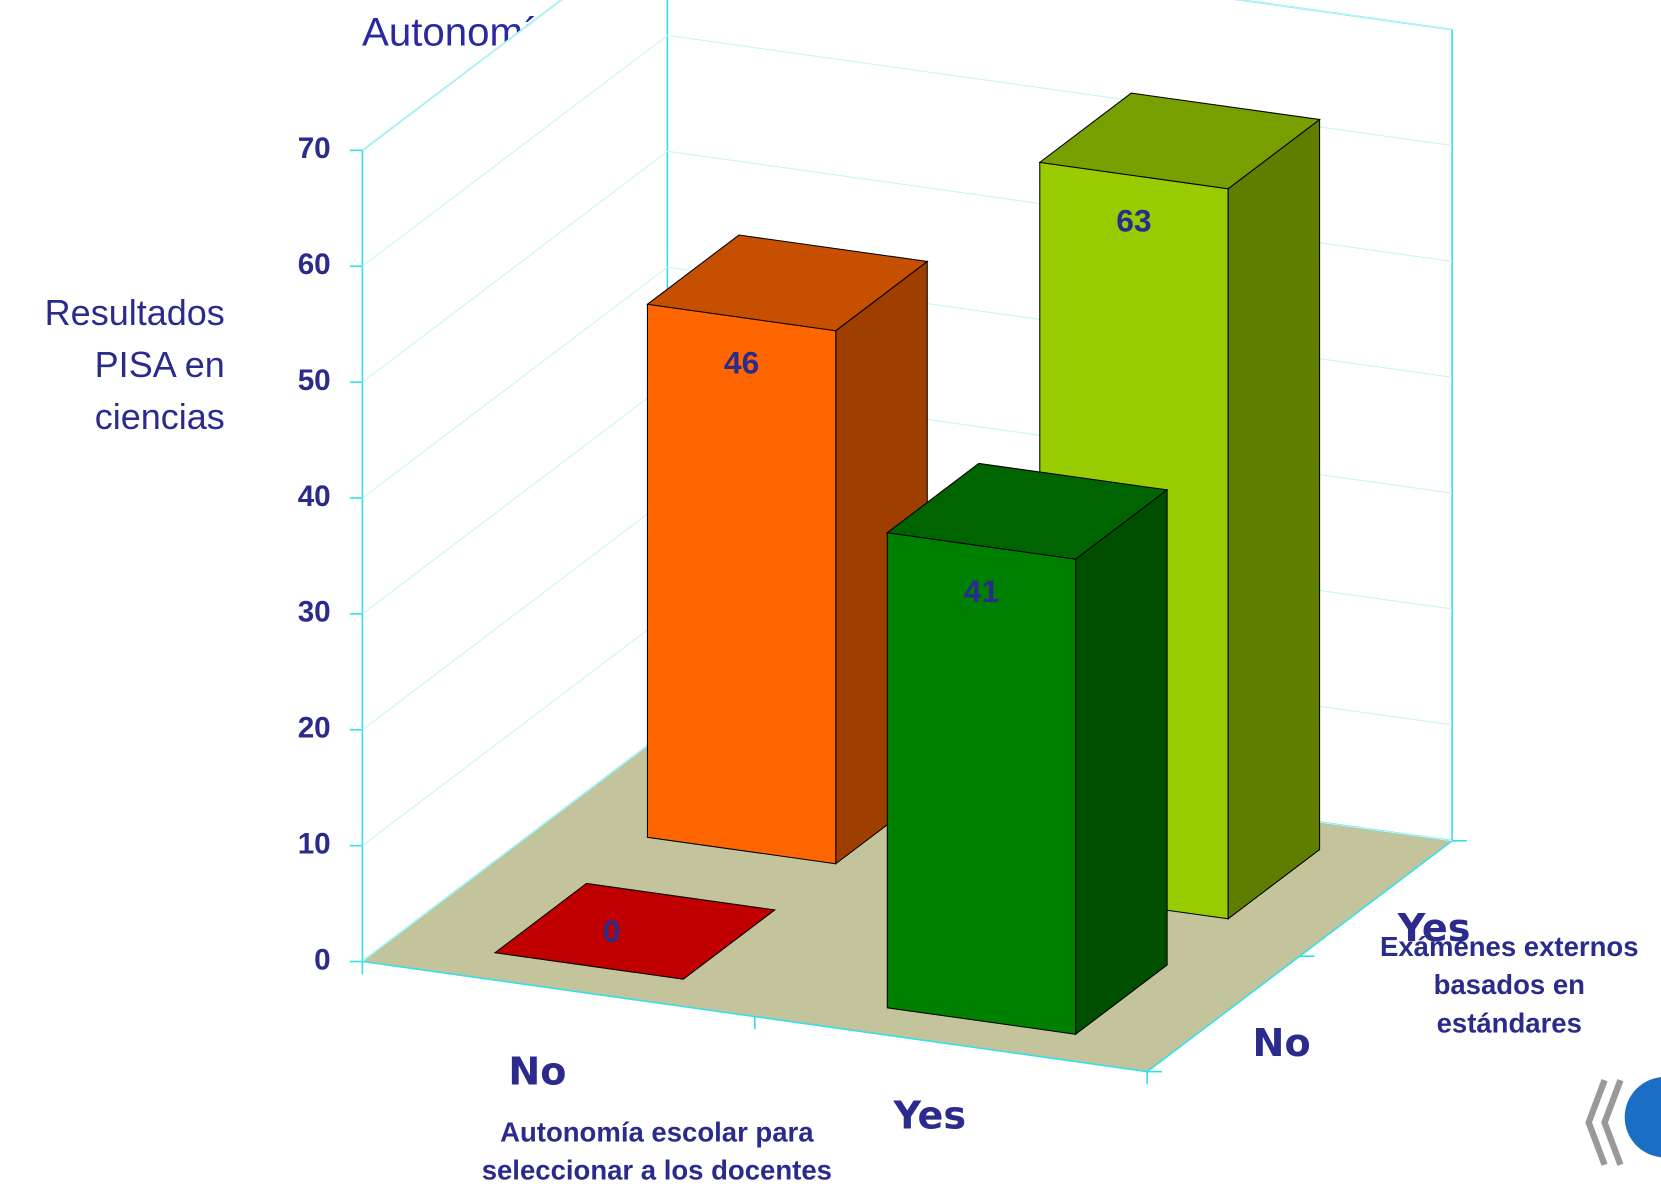  Describe the element at coordinates (1133, 221) in the screenshot. I see `data-label: 63` at that location.